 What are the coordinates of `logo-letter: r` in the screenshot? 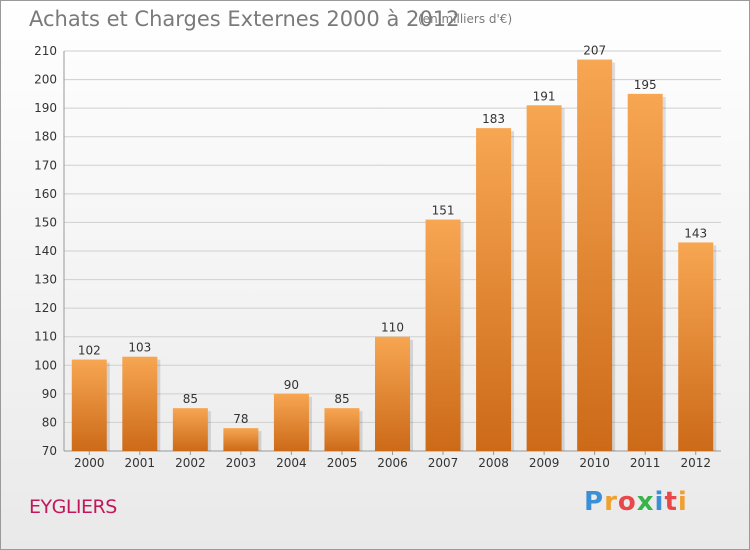 It's located at (611, 502).